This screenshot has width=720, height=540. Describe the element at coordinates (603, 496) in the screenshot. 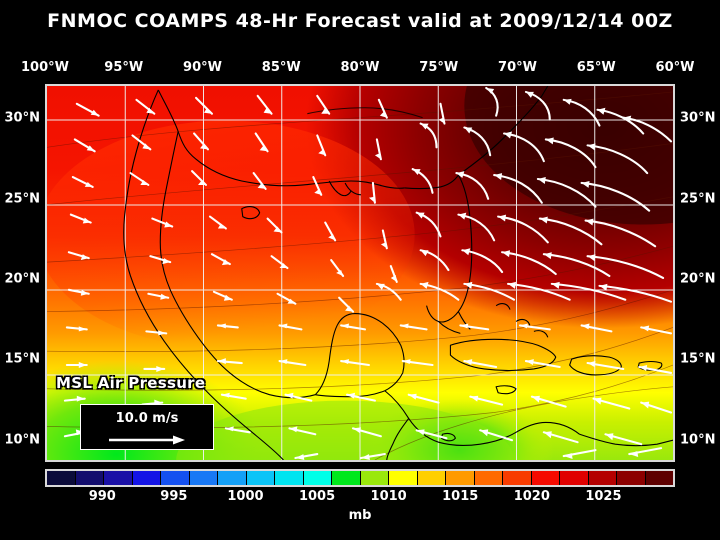

I see `colorbar-tick-label: 1025` at that location.